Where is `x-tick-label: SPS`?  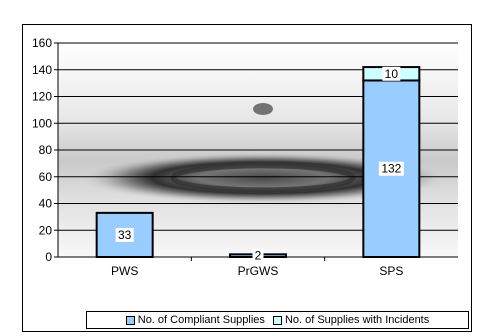 x-tick-label: SPS is located at coordinates (391, 271).